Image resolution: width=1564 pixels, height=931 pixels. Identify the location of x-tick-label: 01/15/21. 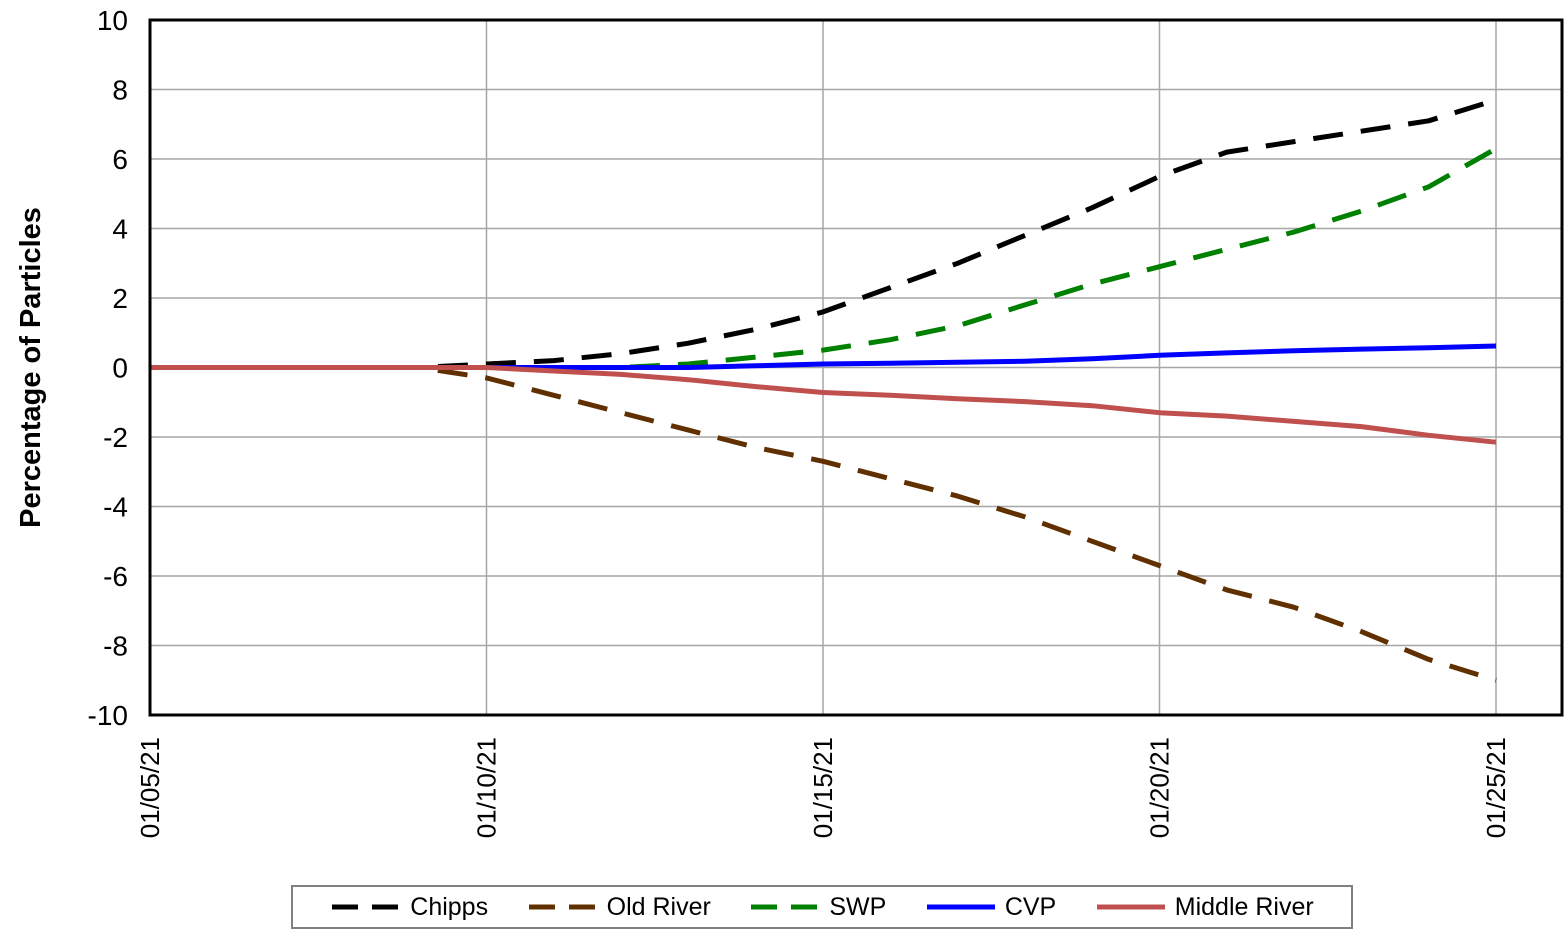
(823, 787).